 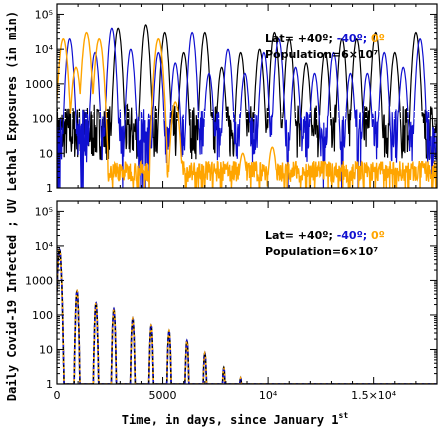 What do you see at coordinates (268, 395) in the screenshot?
I see `x-tick-label: 10⁴` at bounding box center [268, 395].